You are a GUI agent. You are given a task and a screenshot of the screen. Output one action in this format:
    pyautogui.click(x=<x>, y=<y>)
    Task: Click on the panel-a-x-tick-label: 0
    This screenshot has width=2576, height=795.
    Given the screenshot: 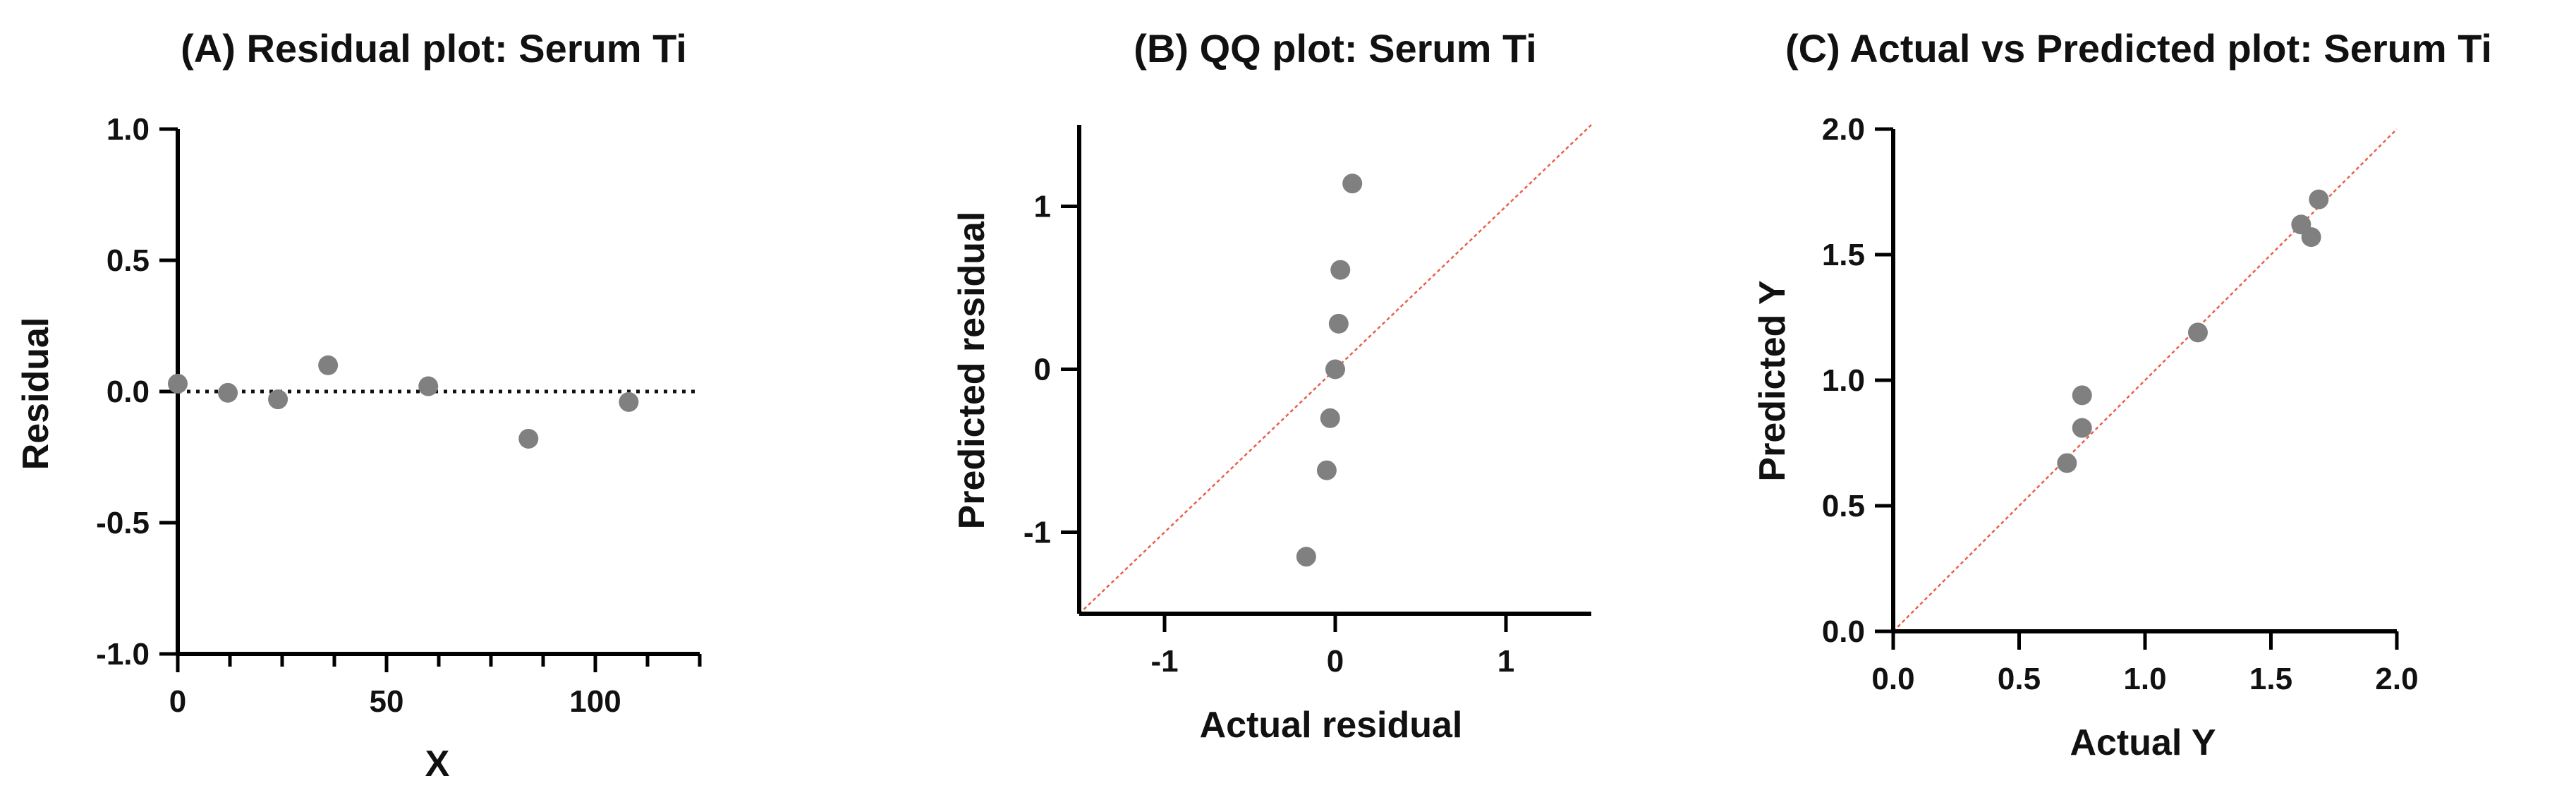 What is the action you would take?
    pyautogui.click(x=177, y=701)
    